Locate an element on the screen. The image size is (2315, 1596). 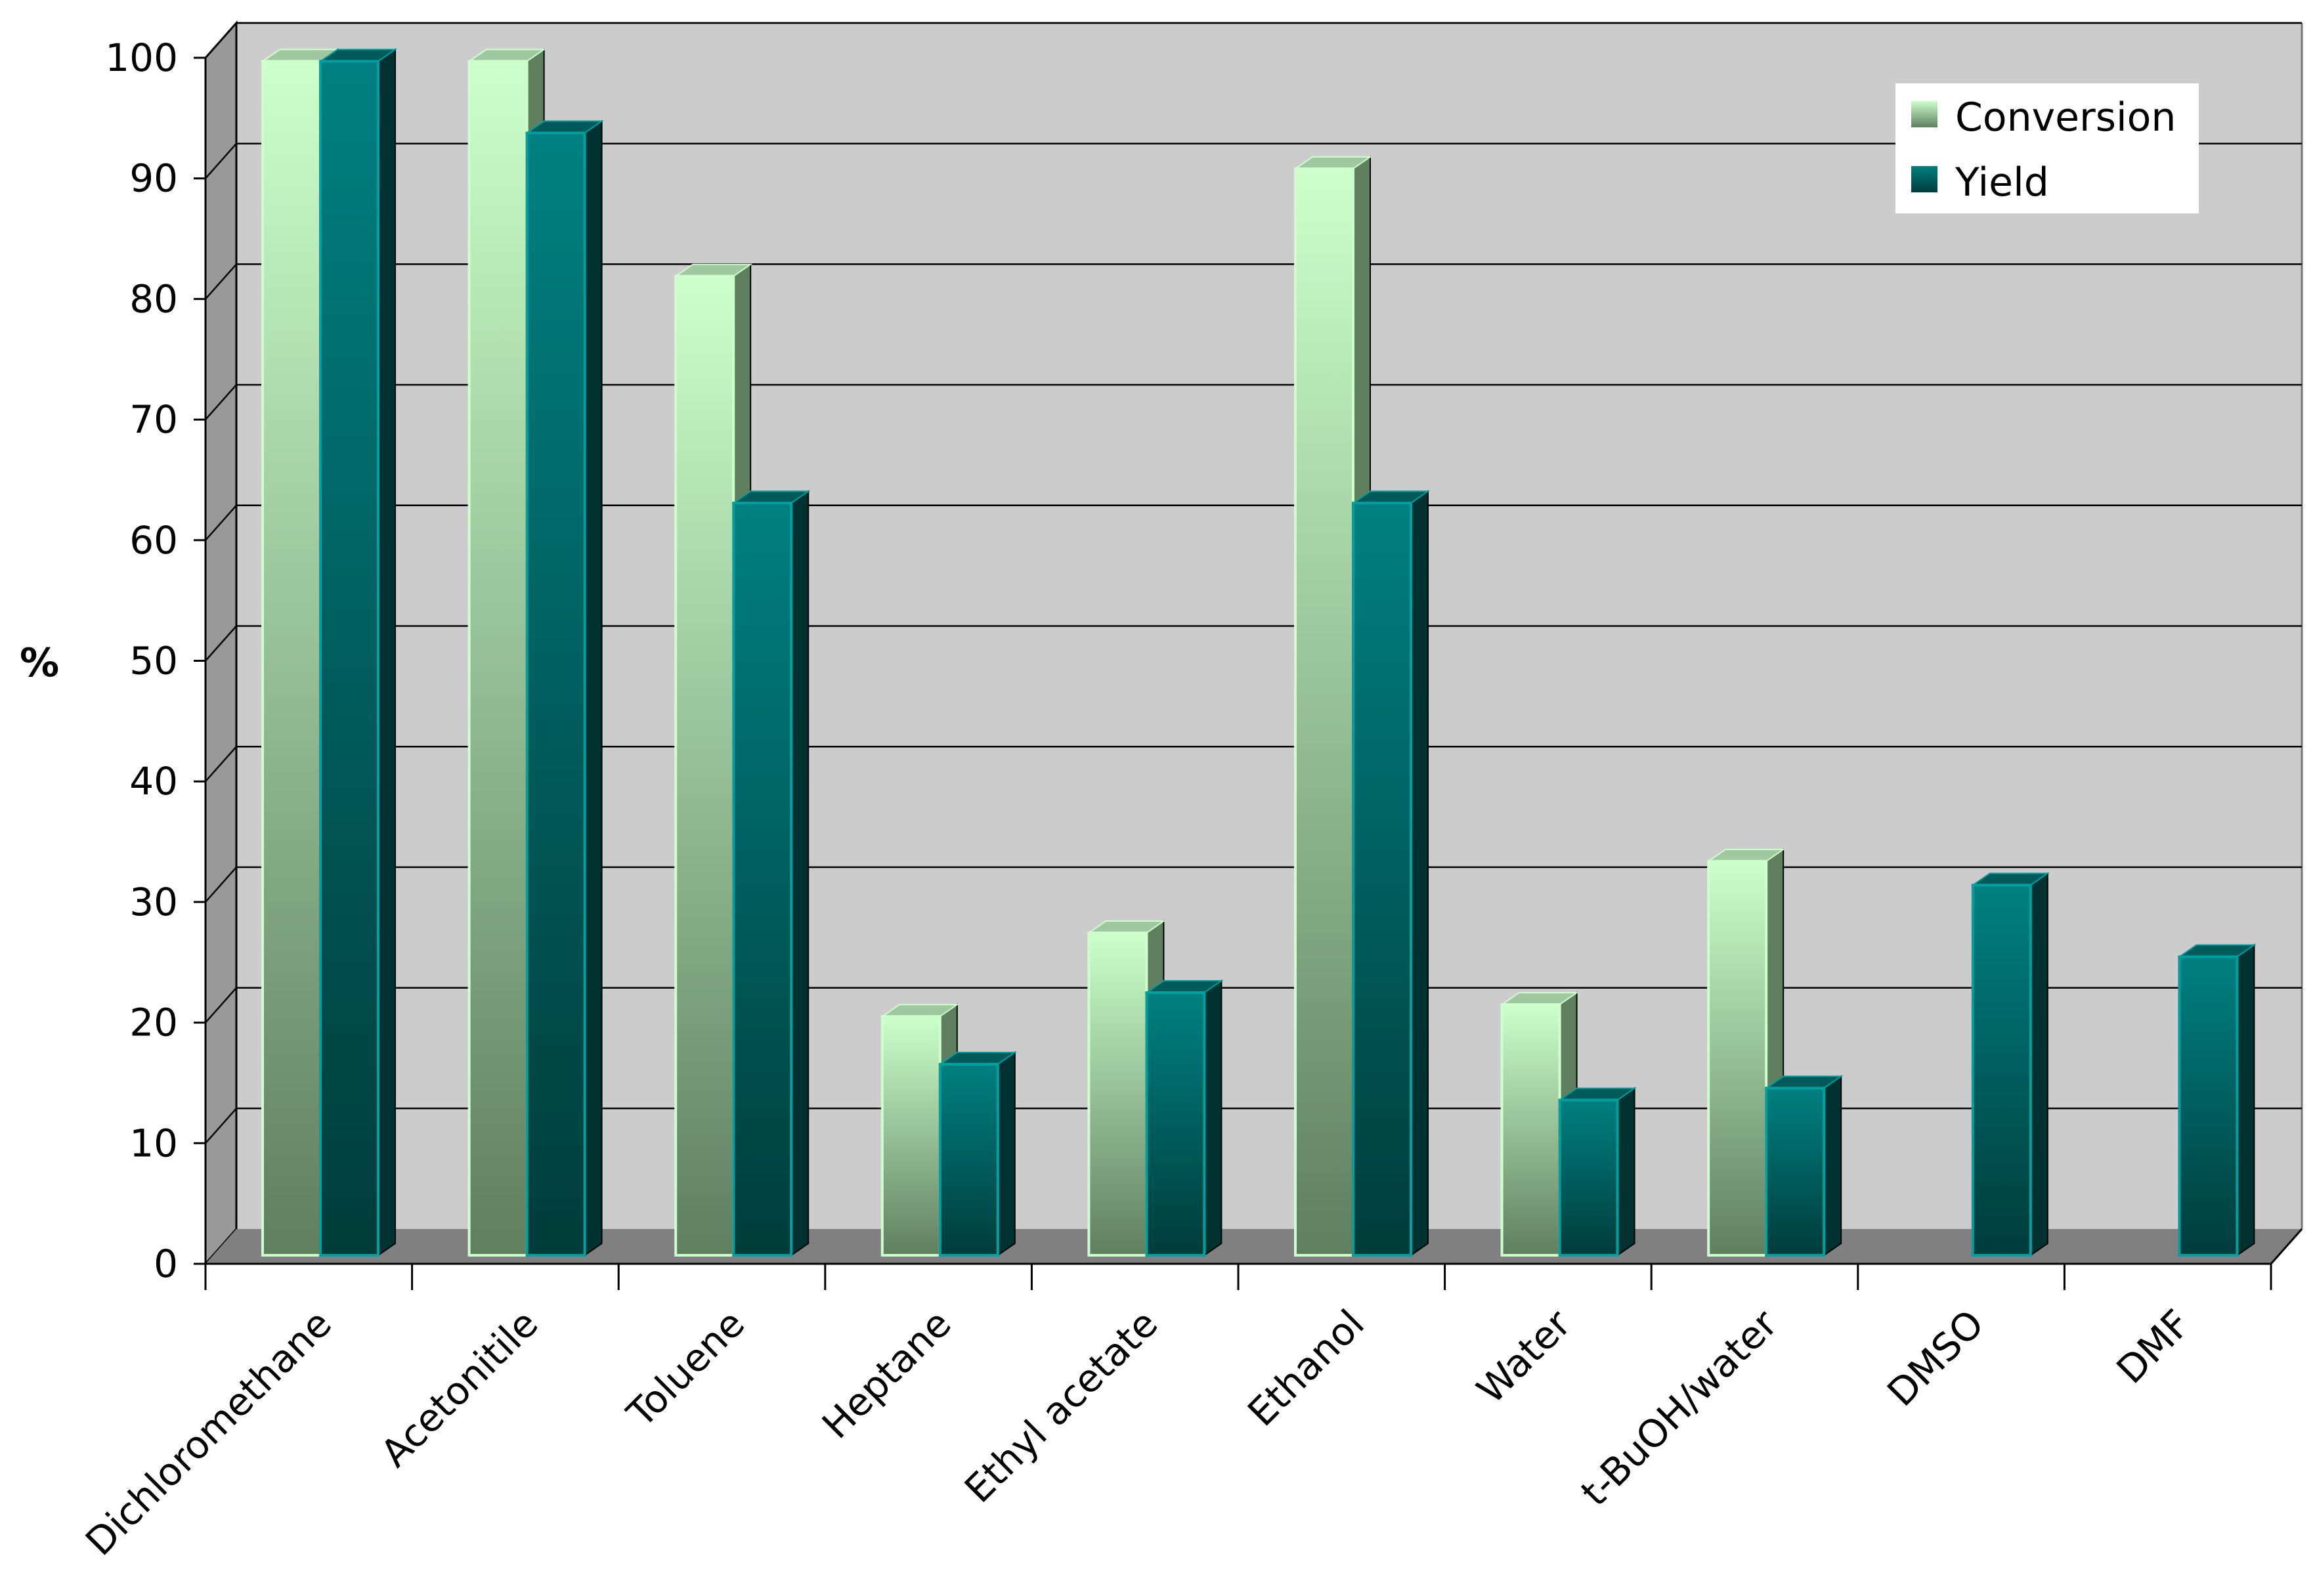
y-tick-label: 100 is located at coordinates (141, 57).